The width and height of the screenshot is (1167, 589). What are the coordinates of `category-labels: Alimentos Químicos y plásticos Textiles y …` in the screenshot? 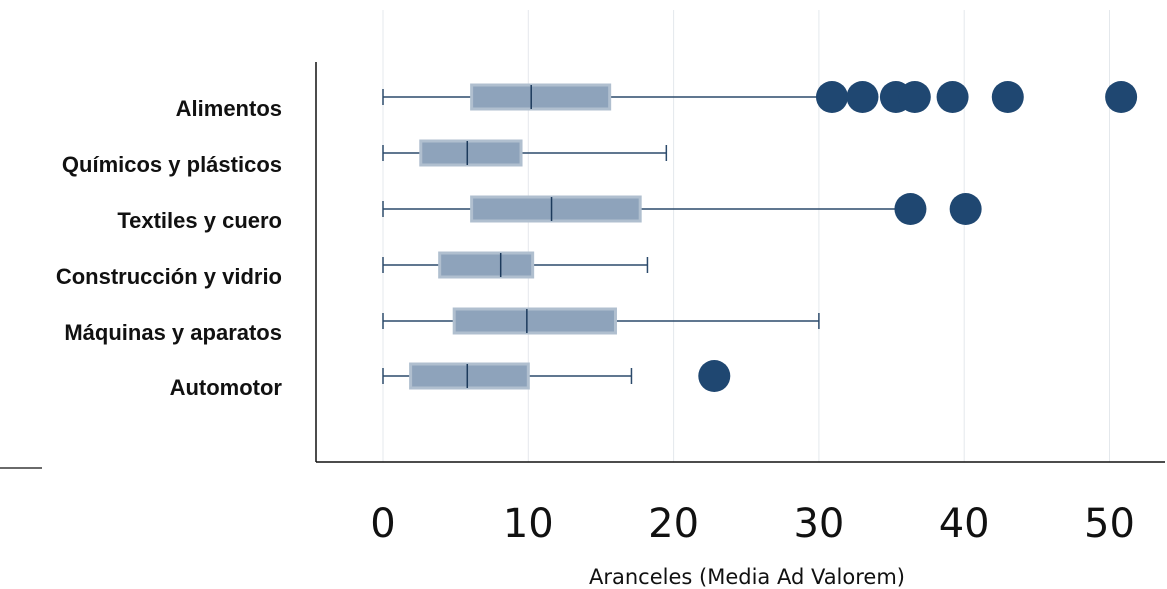 It's located at (169, 248).